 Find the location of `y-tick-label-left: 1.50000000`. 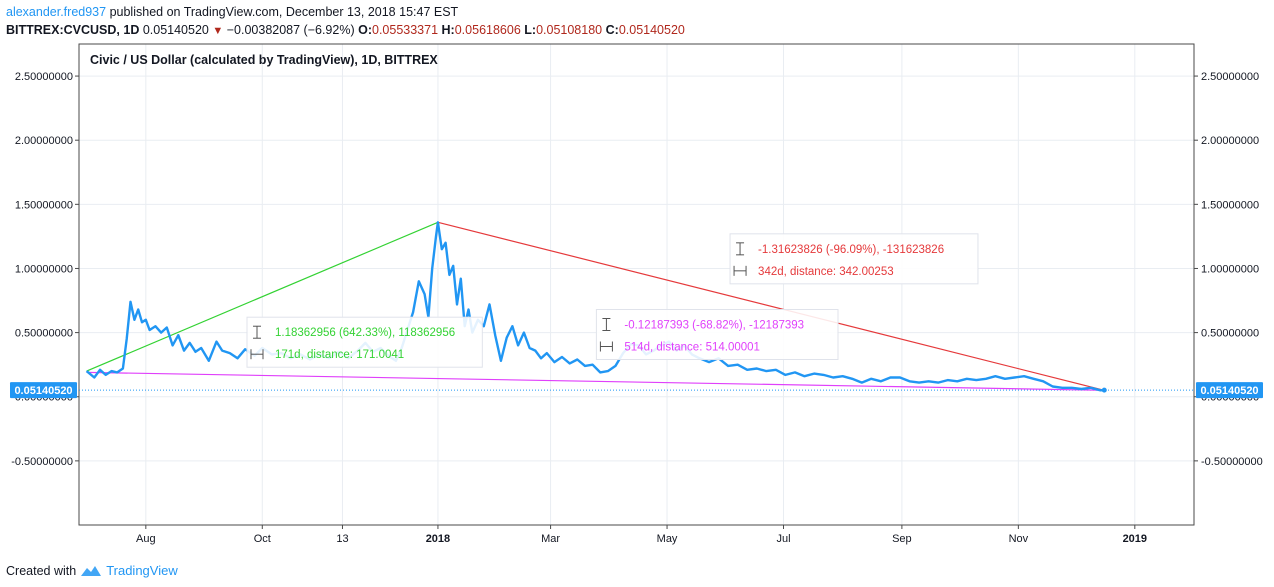

y-tick-label-left: 1.50000000 is located at coordinates (44, 205).